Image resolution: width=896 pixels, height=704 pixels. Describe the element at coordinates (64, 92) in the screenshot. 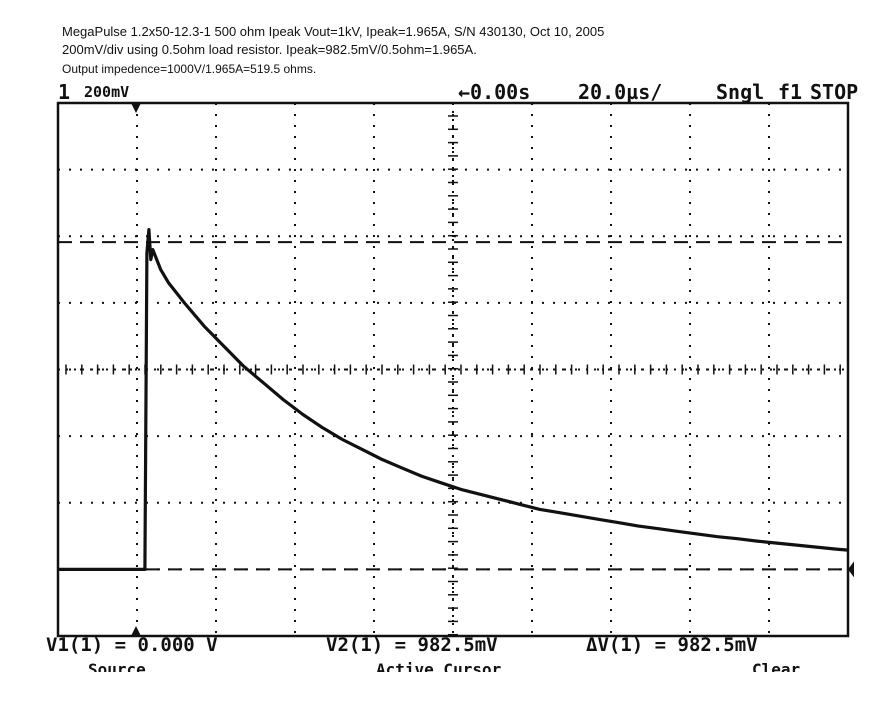

I see `channel-number: 1` at that location.